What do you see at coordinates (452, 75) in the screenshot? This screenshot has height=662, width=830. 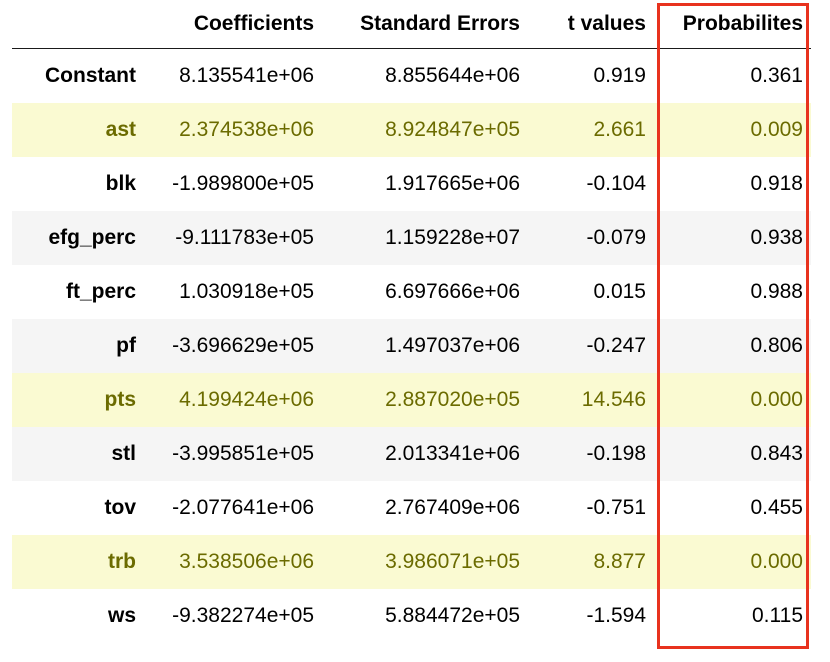 I see `standard-error-cell: 8.855644e+06` at bounding box center [452, 75].